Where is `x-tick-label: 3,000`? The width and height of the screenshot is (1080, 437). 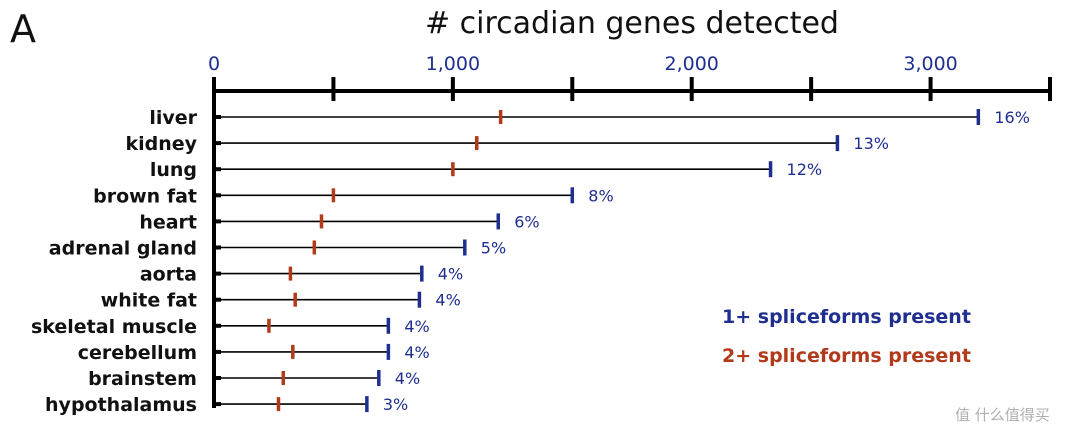 x-tick-label: 3,000 is located at coordinates (930, 64).